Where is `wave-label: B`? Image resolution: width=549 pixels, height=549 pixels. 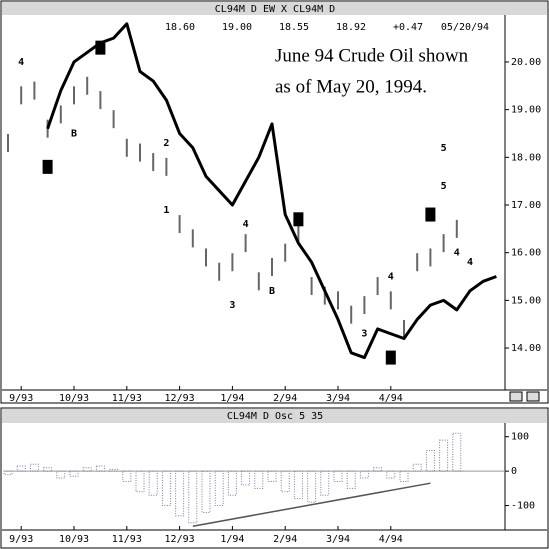 wave-label: B is located at coordinates (74, 133).